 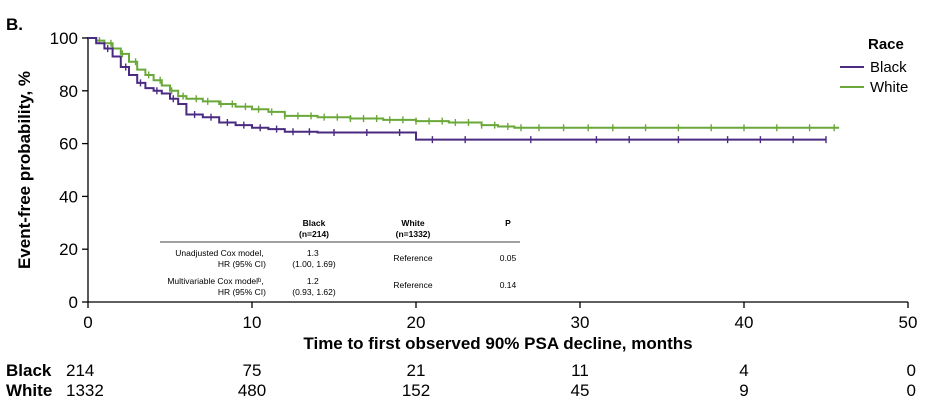 I want to click on y-tick-label: 60, so click(x=68, y=144).